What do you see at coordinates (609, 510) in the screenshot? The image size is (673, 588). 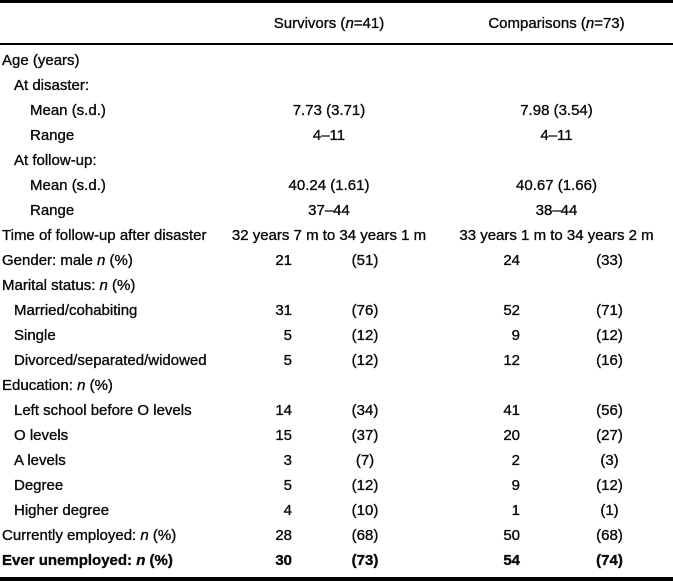 I see `comparisons-pct-cell: (1)` at bounding box center [609, 510].